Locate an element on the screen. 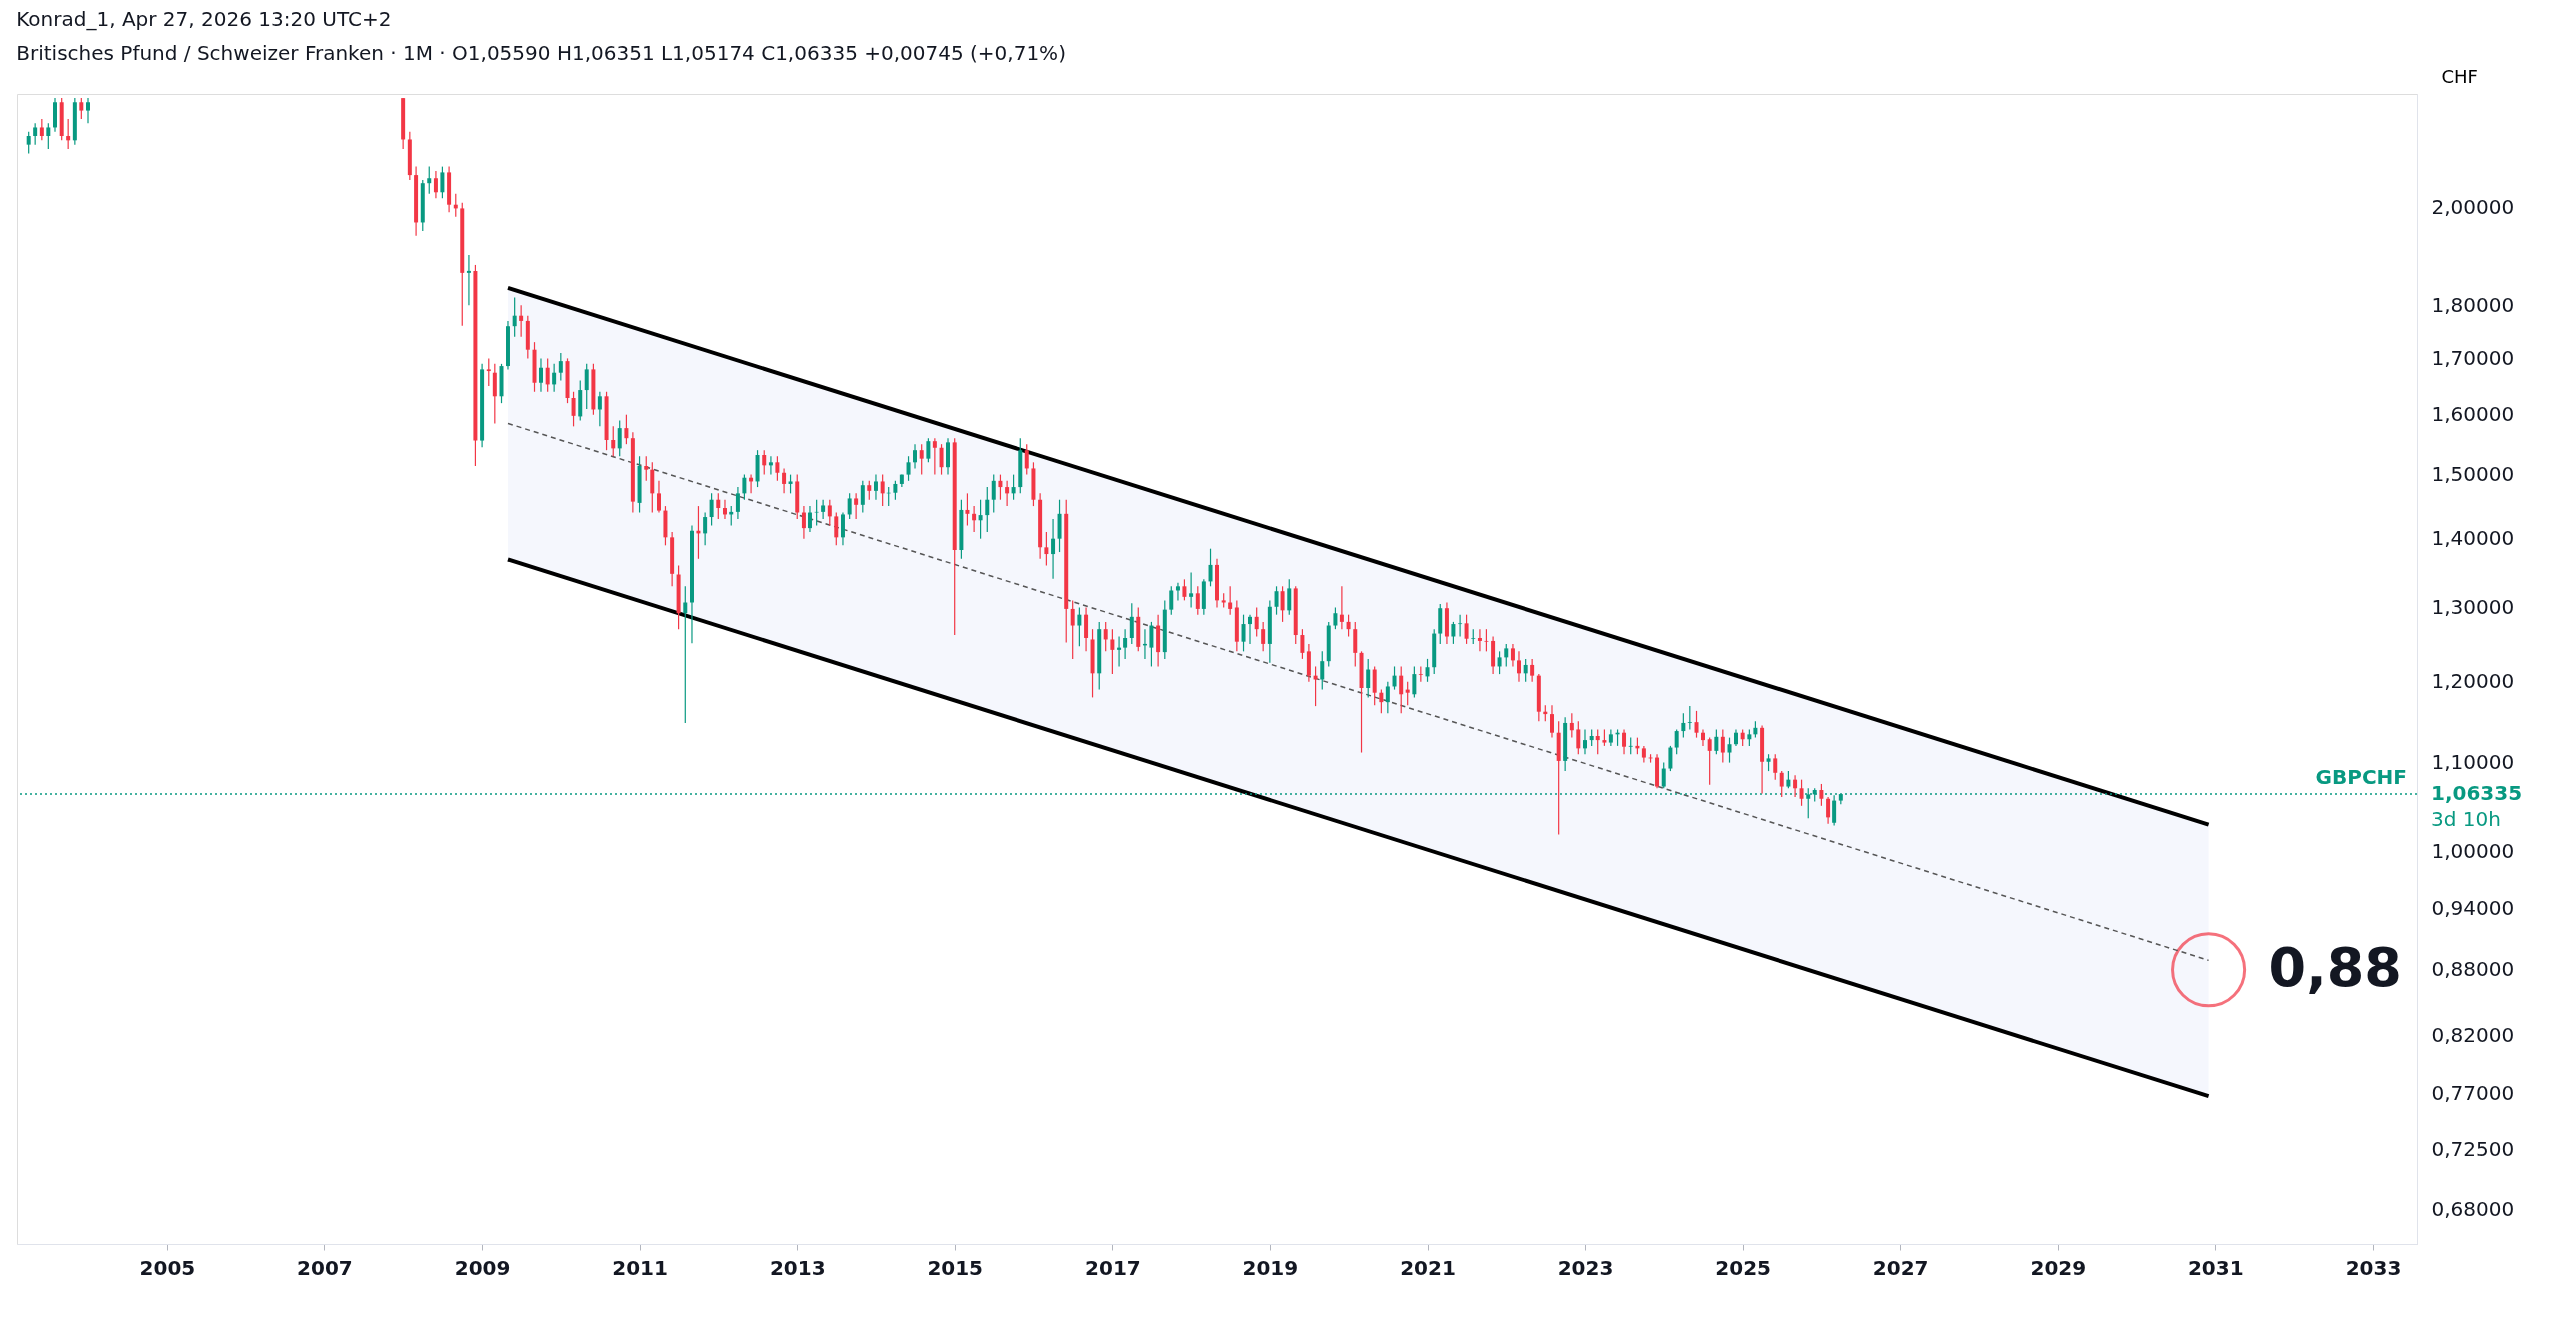  x-tick-label: 2017 is located at coordinates (1113, 1267).